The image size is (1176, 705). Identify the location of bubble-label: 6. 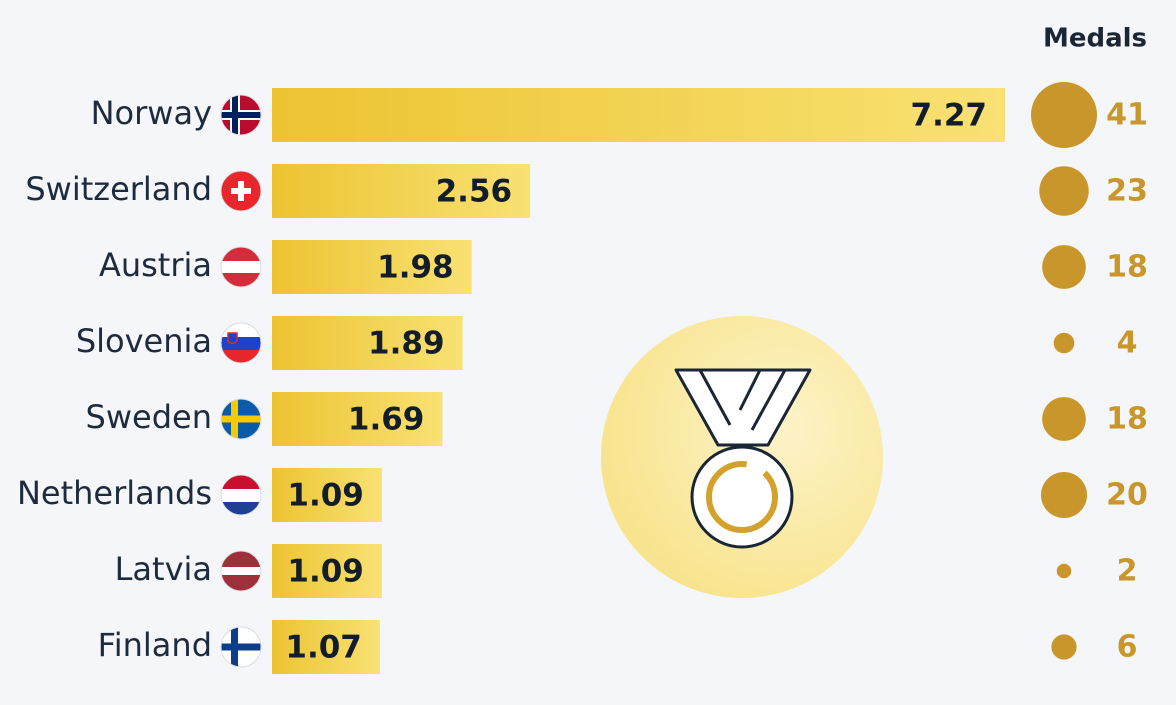
(1127, 647).